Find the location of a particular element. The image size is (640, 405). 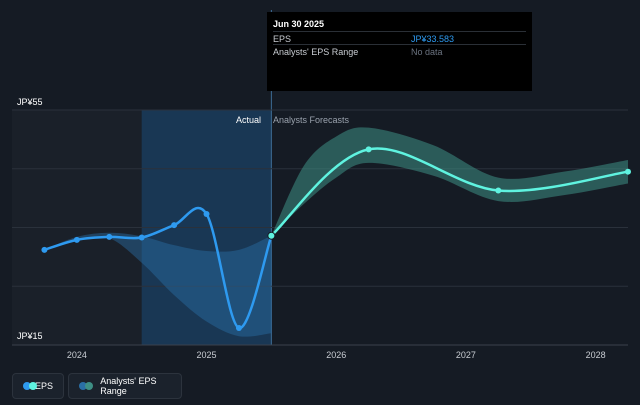

legend-range: Analysts' EPS Range is located at coordinates (125, 386).